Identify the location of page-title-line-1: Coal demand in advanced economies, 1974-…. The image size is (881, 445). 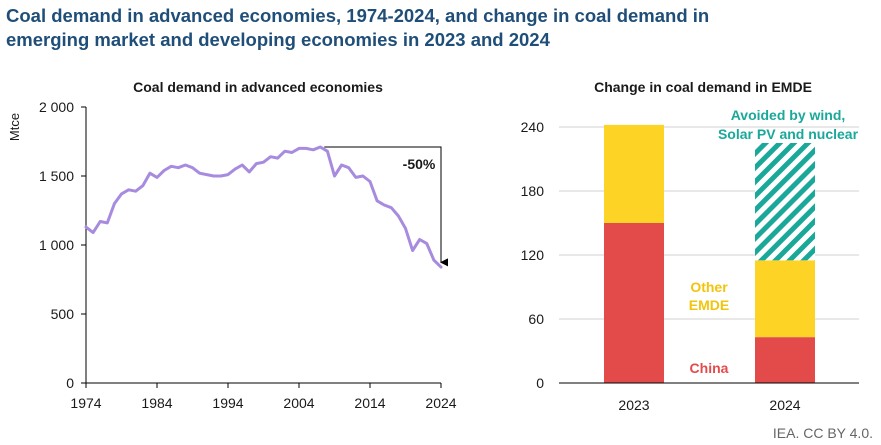
(358, 15).